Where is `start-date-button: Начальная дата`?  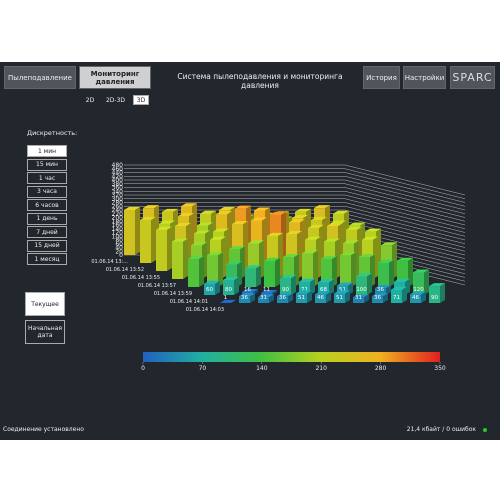
start-date-button: Начальная дата is located at coordinates (45, 332).